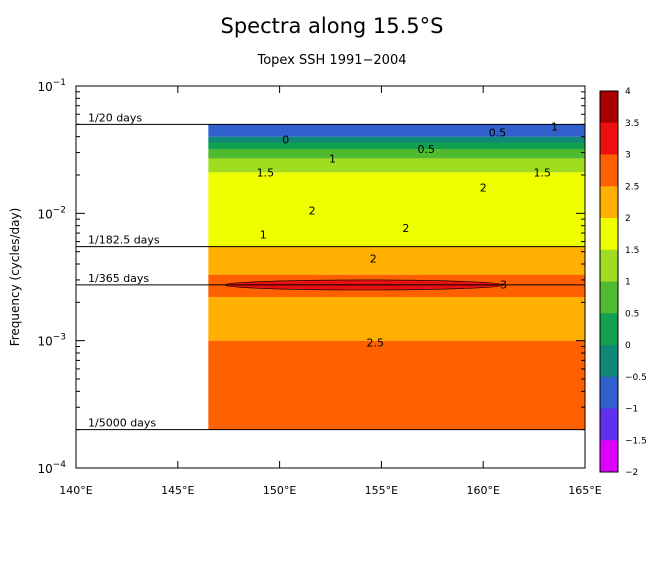  Describe the element at coordinates (51, 86) in the screenshot. I see `y-tick-label: 10⁻¹` at that location.